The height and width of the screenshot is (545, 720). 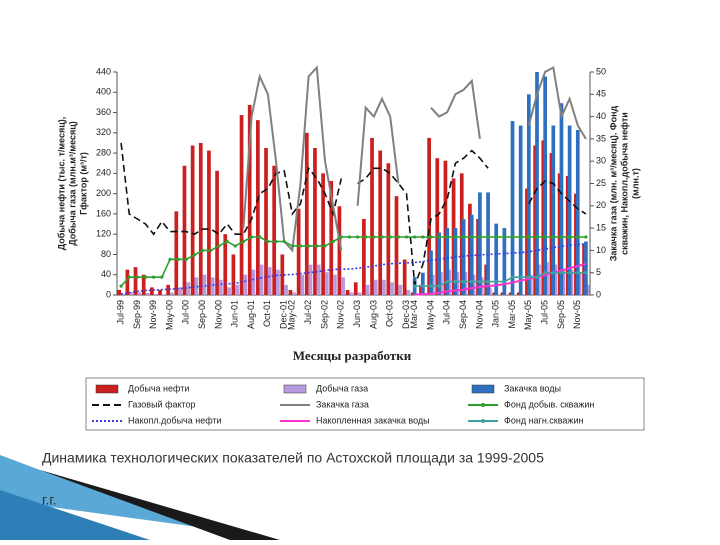 I want to click on x-tick-label: May-05, so click(x=528, y=315).